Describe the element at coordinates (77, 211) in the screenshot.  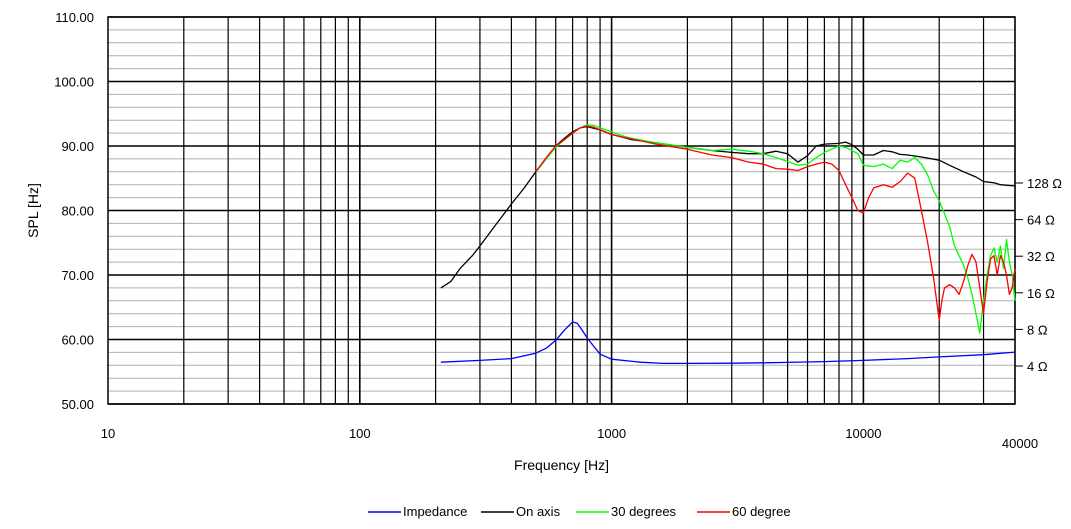
I see `y-tick-label: 80.00` at that location.